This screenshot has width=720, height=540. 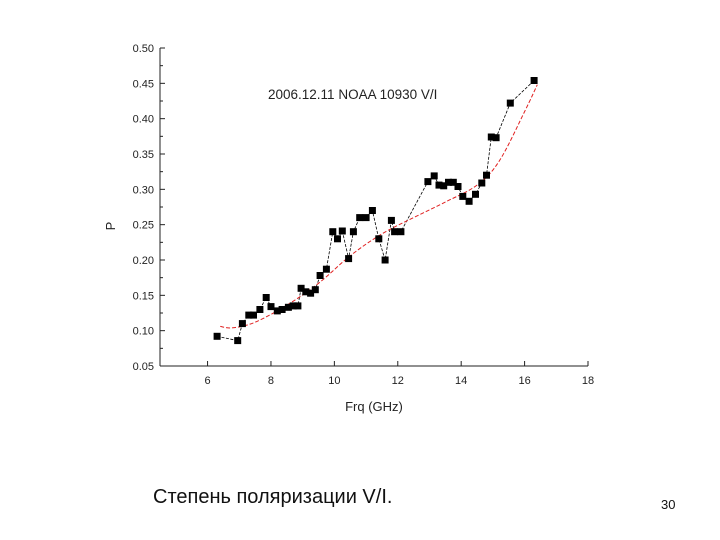 I want to click on x-ticks: 6 8 10 12 14 16 18, so click(x=399, y=374).